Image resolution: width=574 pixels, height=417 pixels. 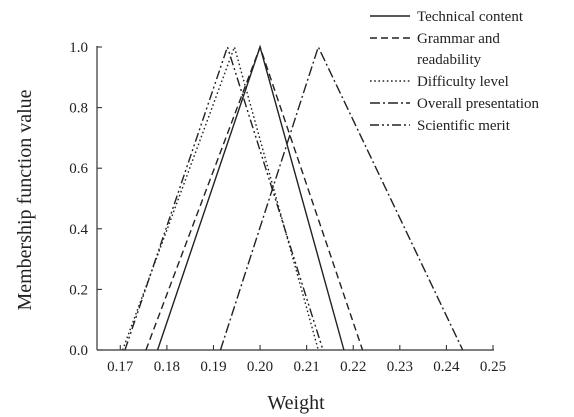 What do you see at coordinates (353, 367) in the screenshot?
I see `x-tick-label: 0.22` at bounding box center [353, 367].